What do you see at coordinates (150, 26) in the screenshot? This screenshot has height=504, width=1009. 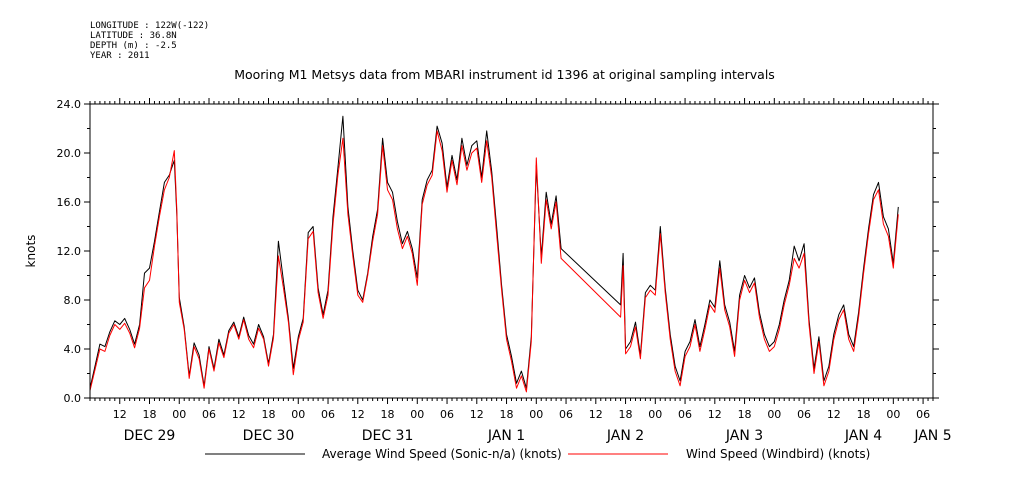 I see `longitude-label: LONGITUDE : 122W(-122)` at bounding box center [150, 26].